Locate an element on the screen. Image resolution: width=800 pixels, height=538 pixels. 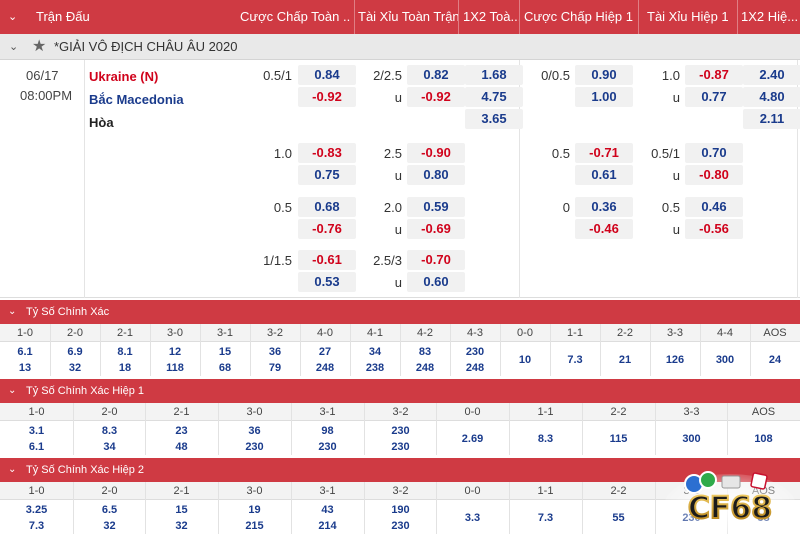
over-under-odds: 0.60 is located at coordinates (436, 282).